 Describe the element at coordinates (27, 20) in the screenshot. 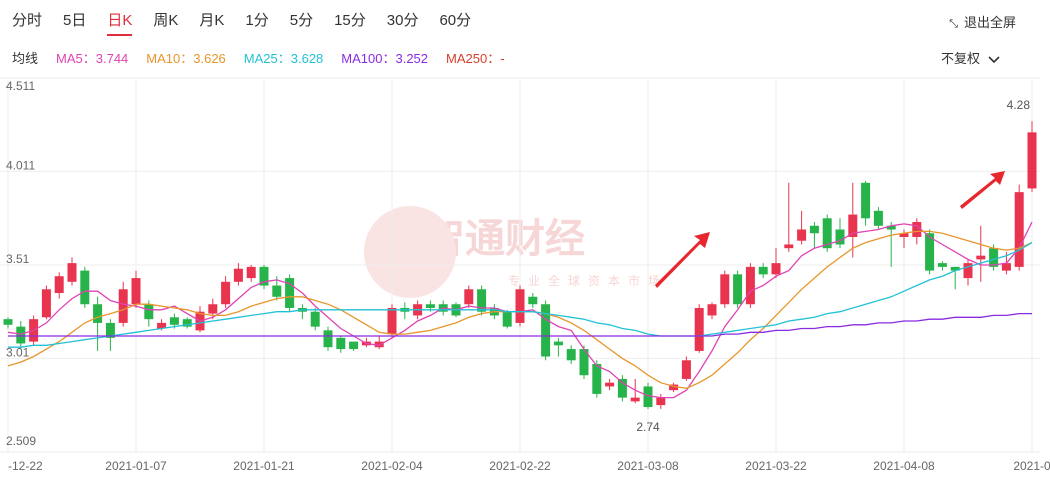

I see `period-tab: 分时` at that location.